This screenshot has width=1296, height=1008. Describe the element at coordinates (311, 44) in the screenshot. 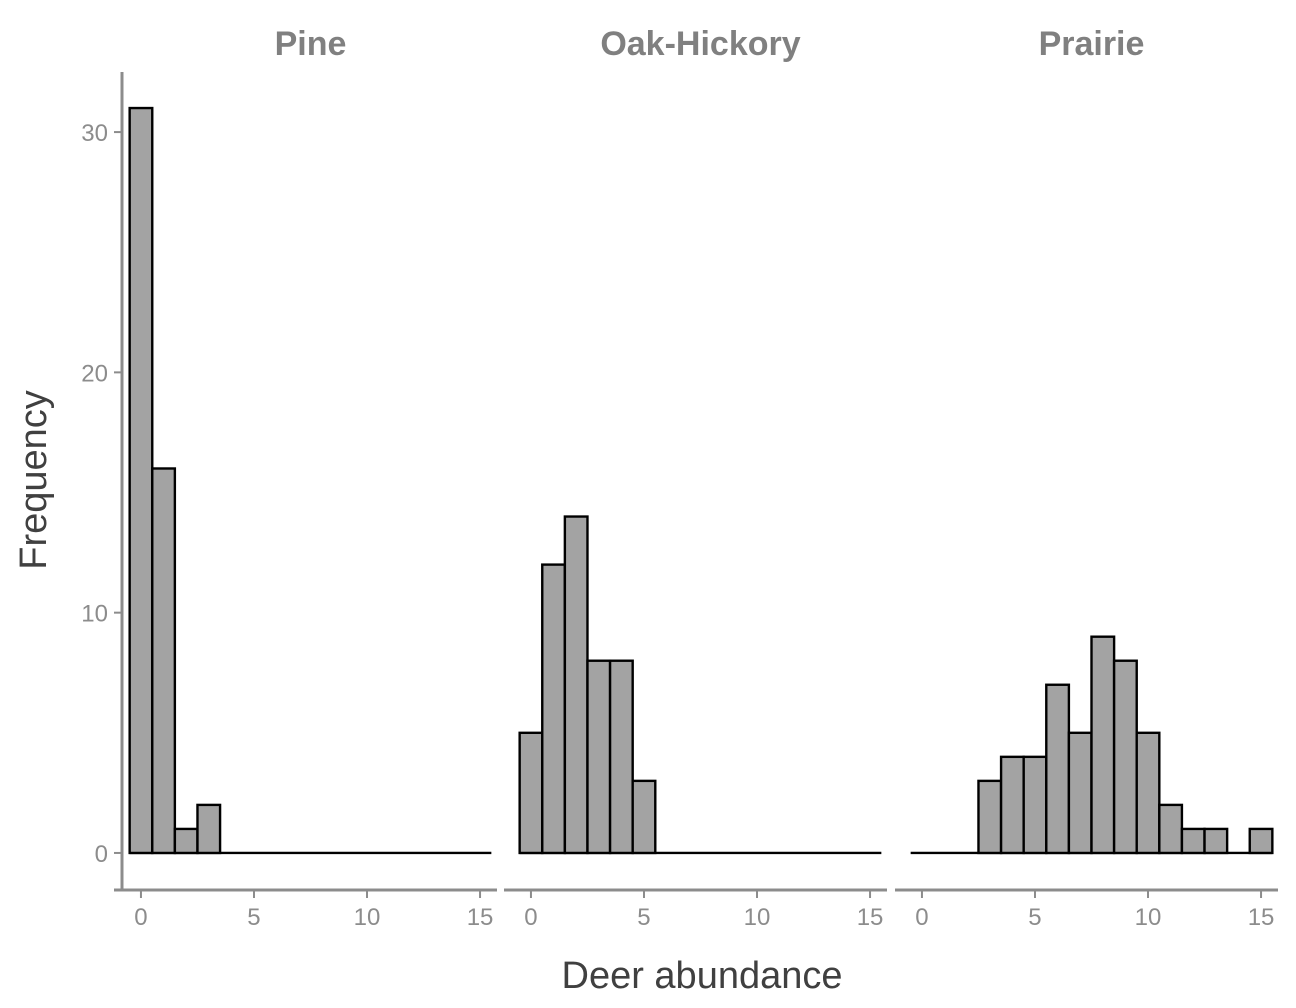

I see `facet-title: Pine` at that location.